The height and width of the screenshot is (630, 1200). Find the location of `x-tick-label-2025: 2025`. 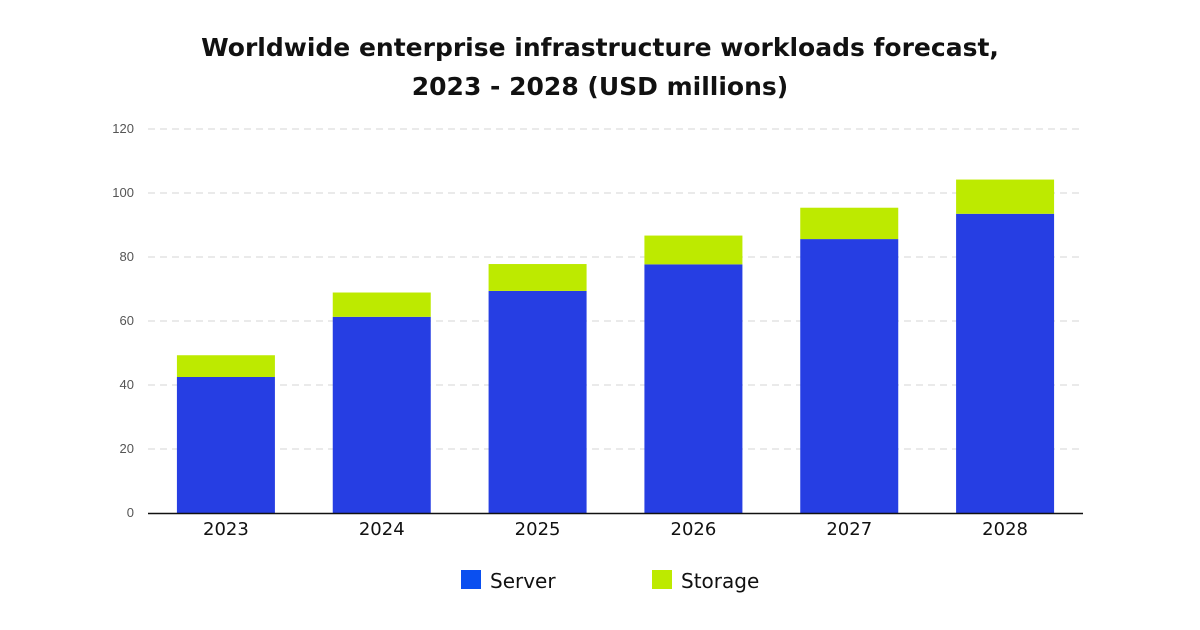

x-tick-label-2025: 2025 is located at coordinates (538, 529).